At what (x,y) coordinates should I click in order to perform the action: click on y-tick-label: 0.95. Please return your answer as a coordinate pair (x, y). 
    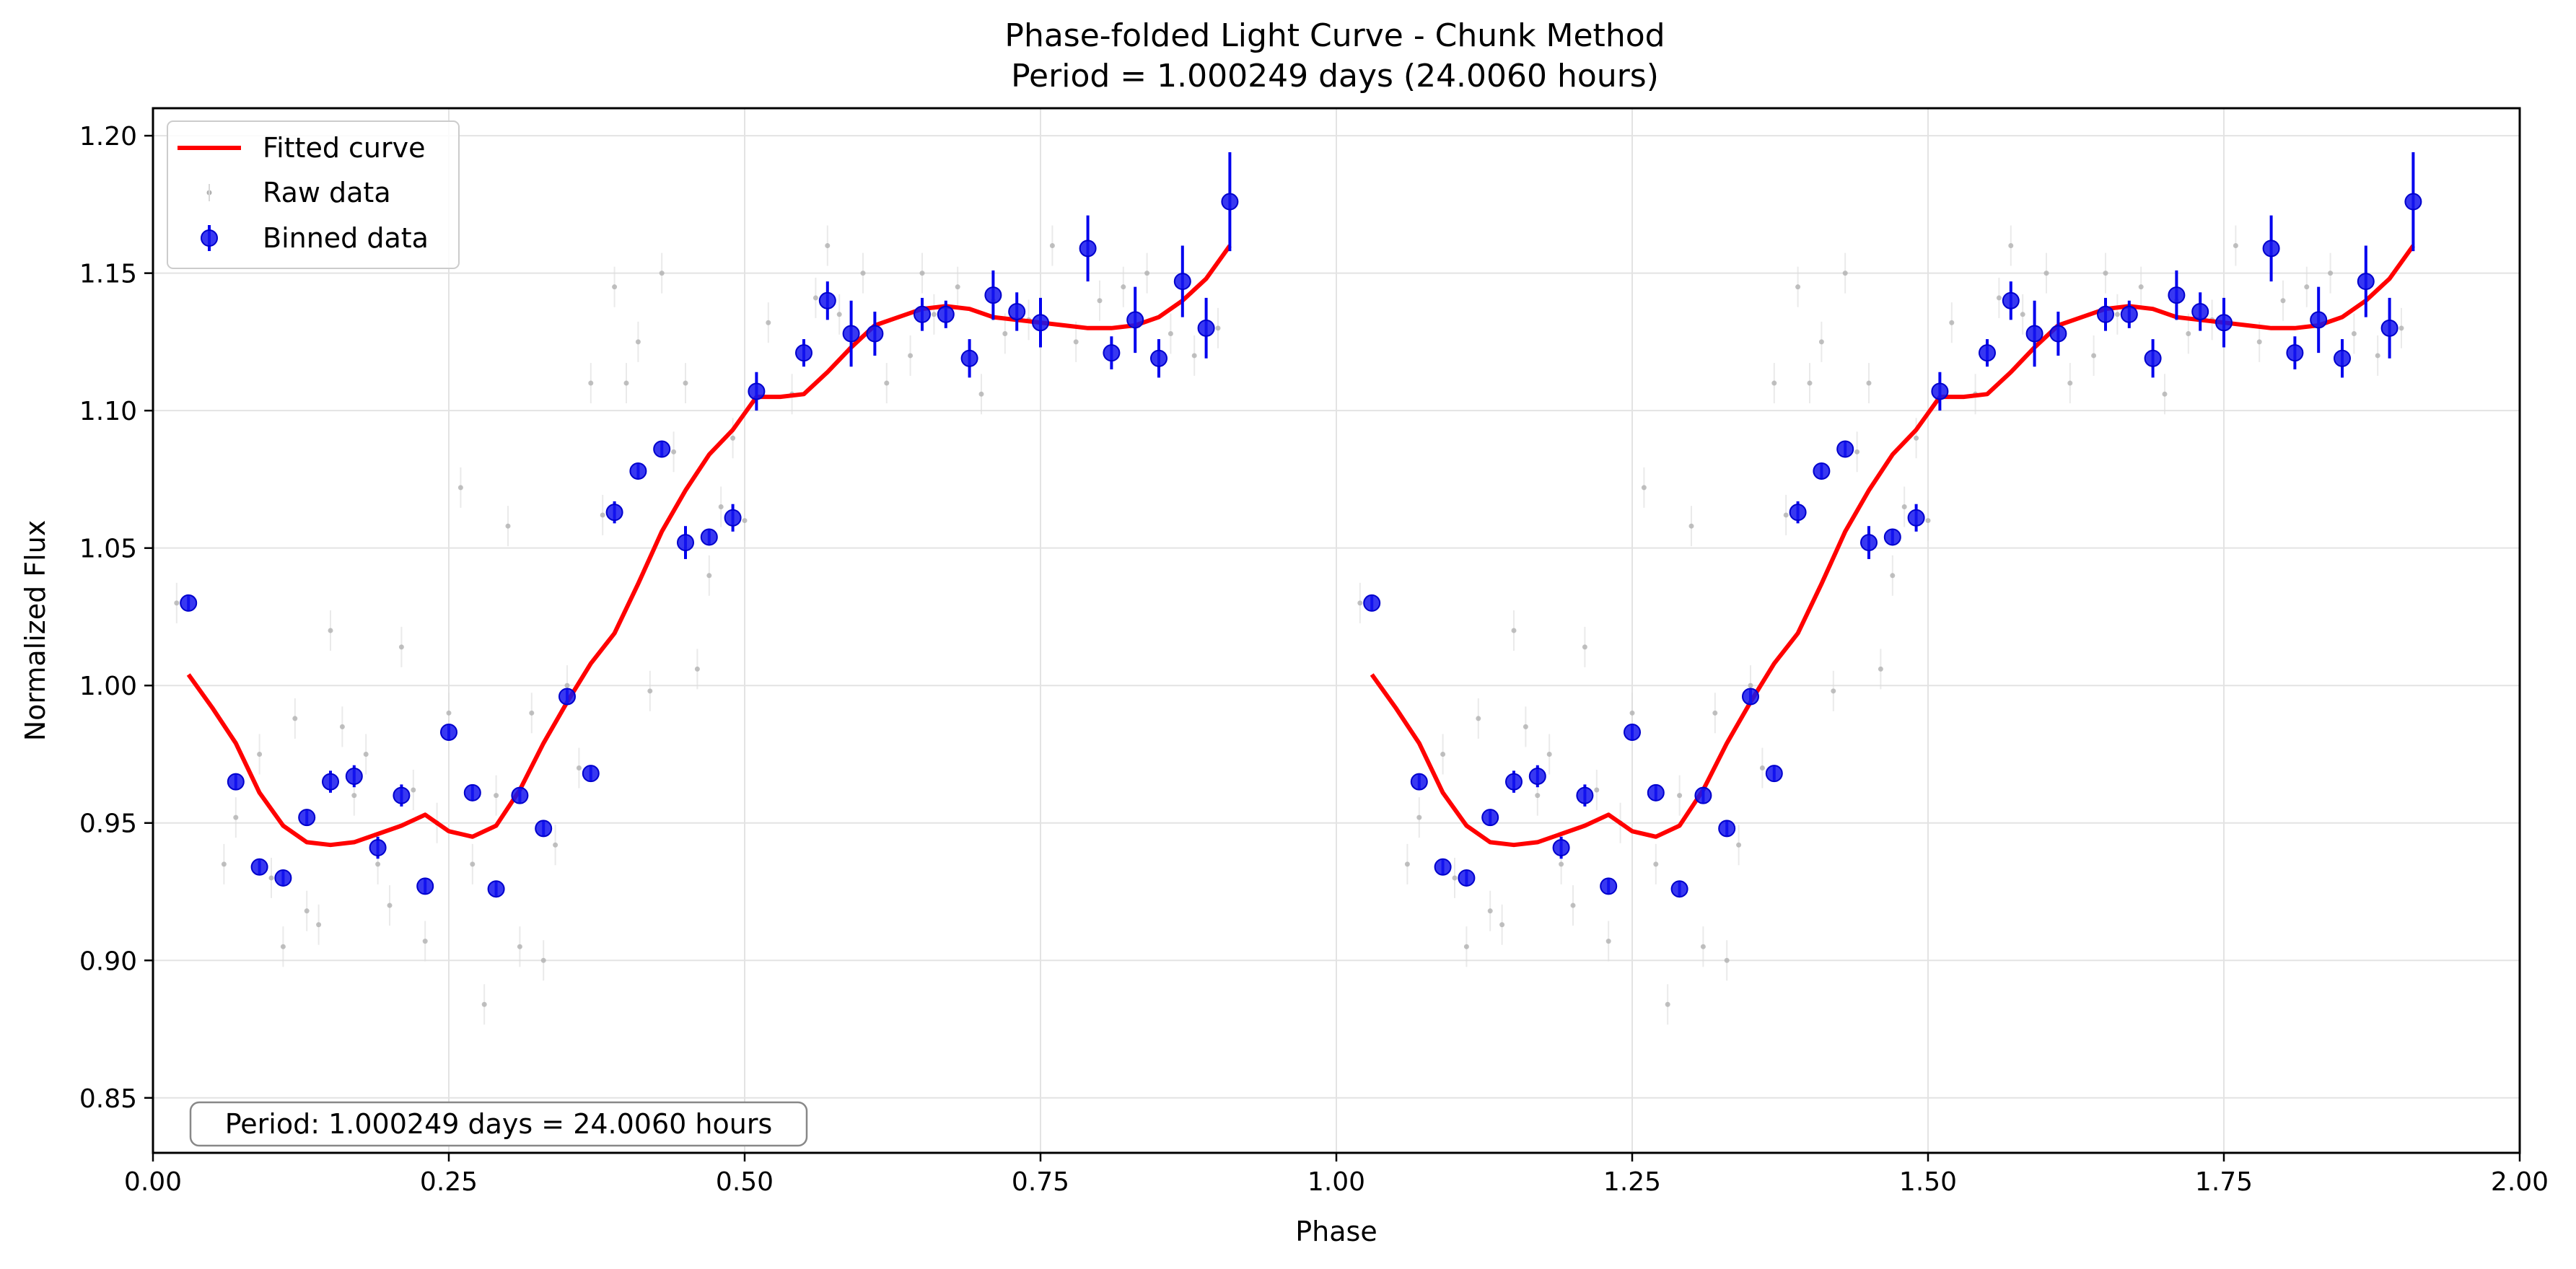
    Looking at the image, I should click on (108, 824).